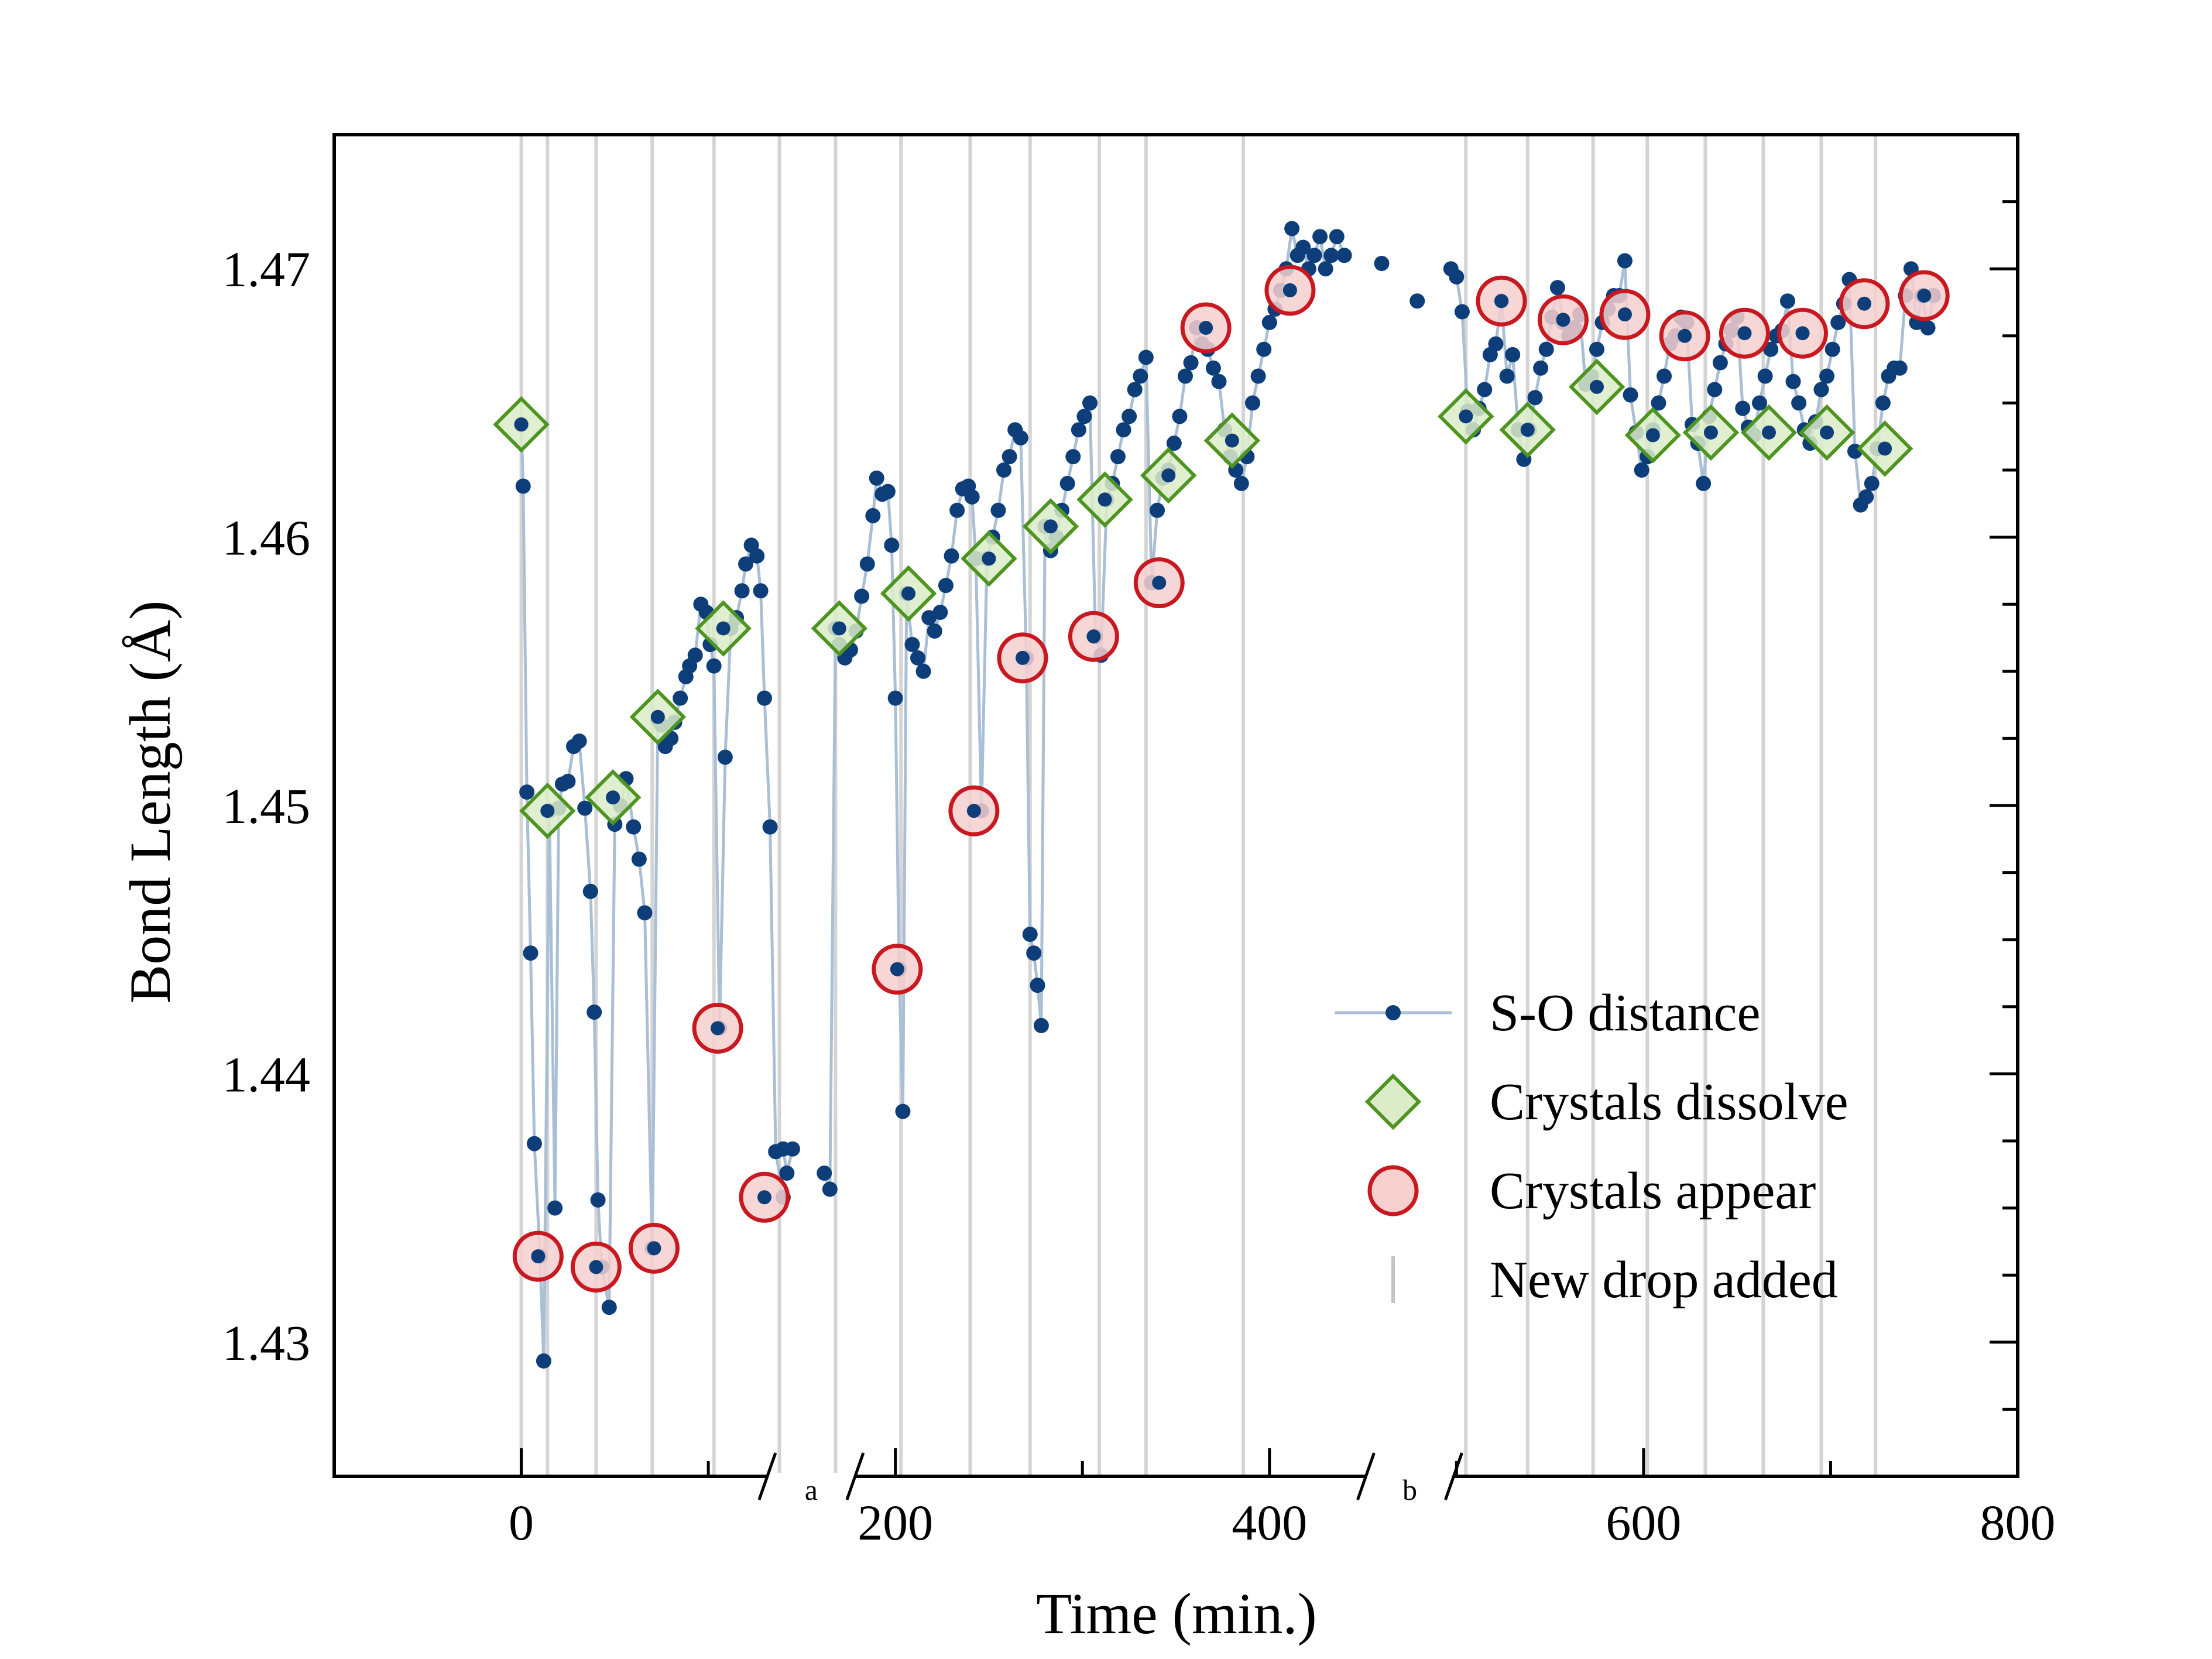 This screenshot has width=2212, height=1659. What do you see at coordinates (1393, 1190) in the screenshot?
I see `legend-circle-swatch` at bounding box center [1393, 1190].